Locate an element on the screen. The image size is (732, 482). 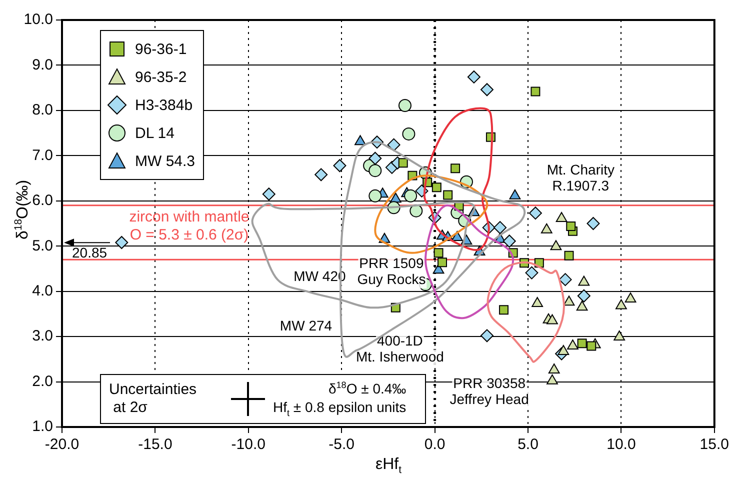
annotation: δ$^{18}$O ± 0.4‰ is located at coordinates (367, 388).